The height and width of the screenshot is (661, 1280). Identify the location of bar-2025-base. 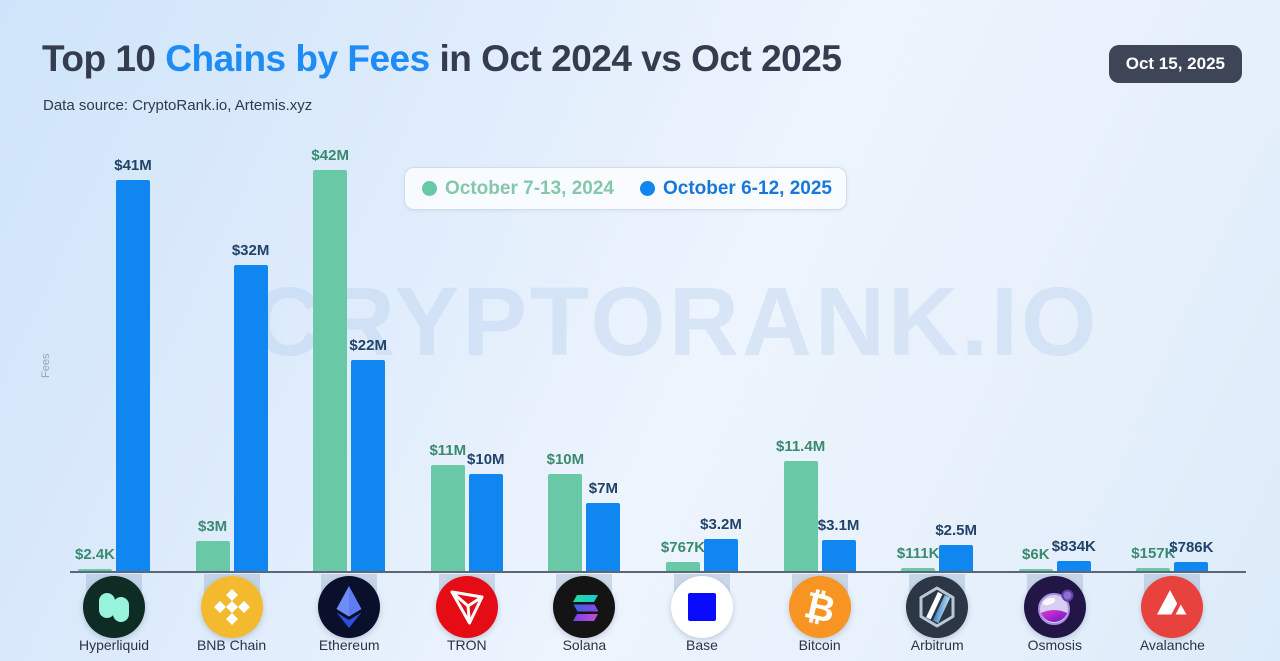
(721, 555).